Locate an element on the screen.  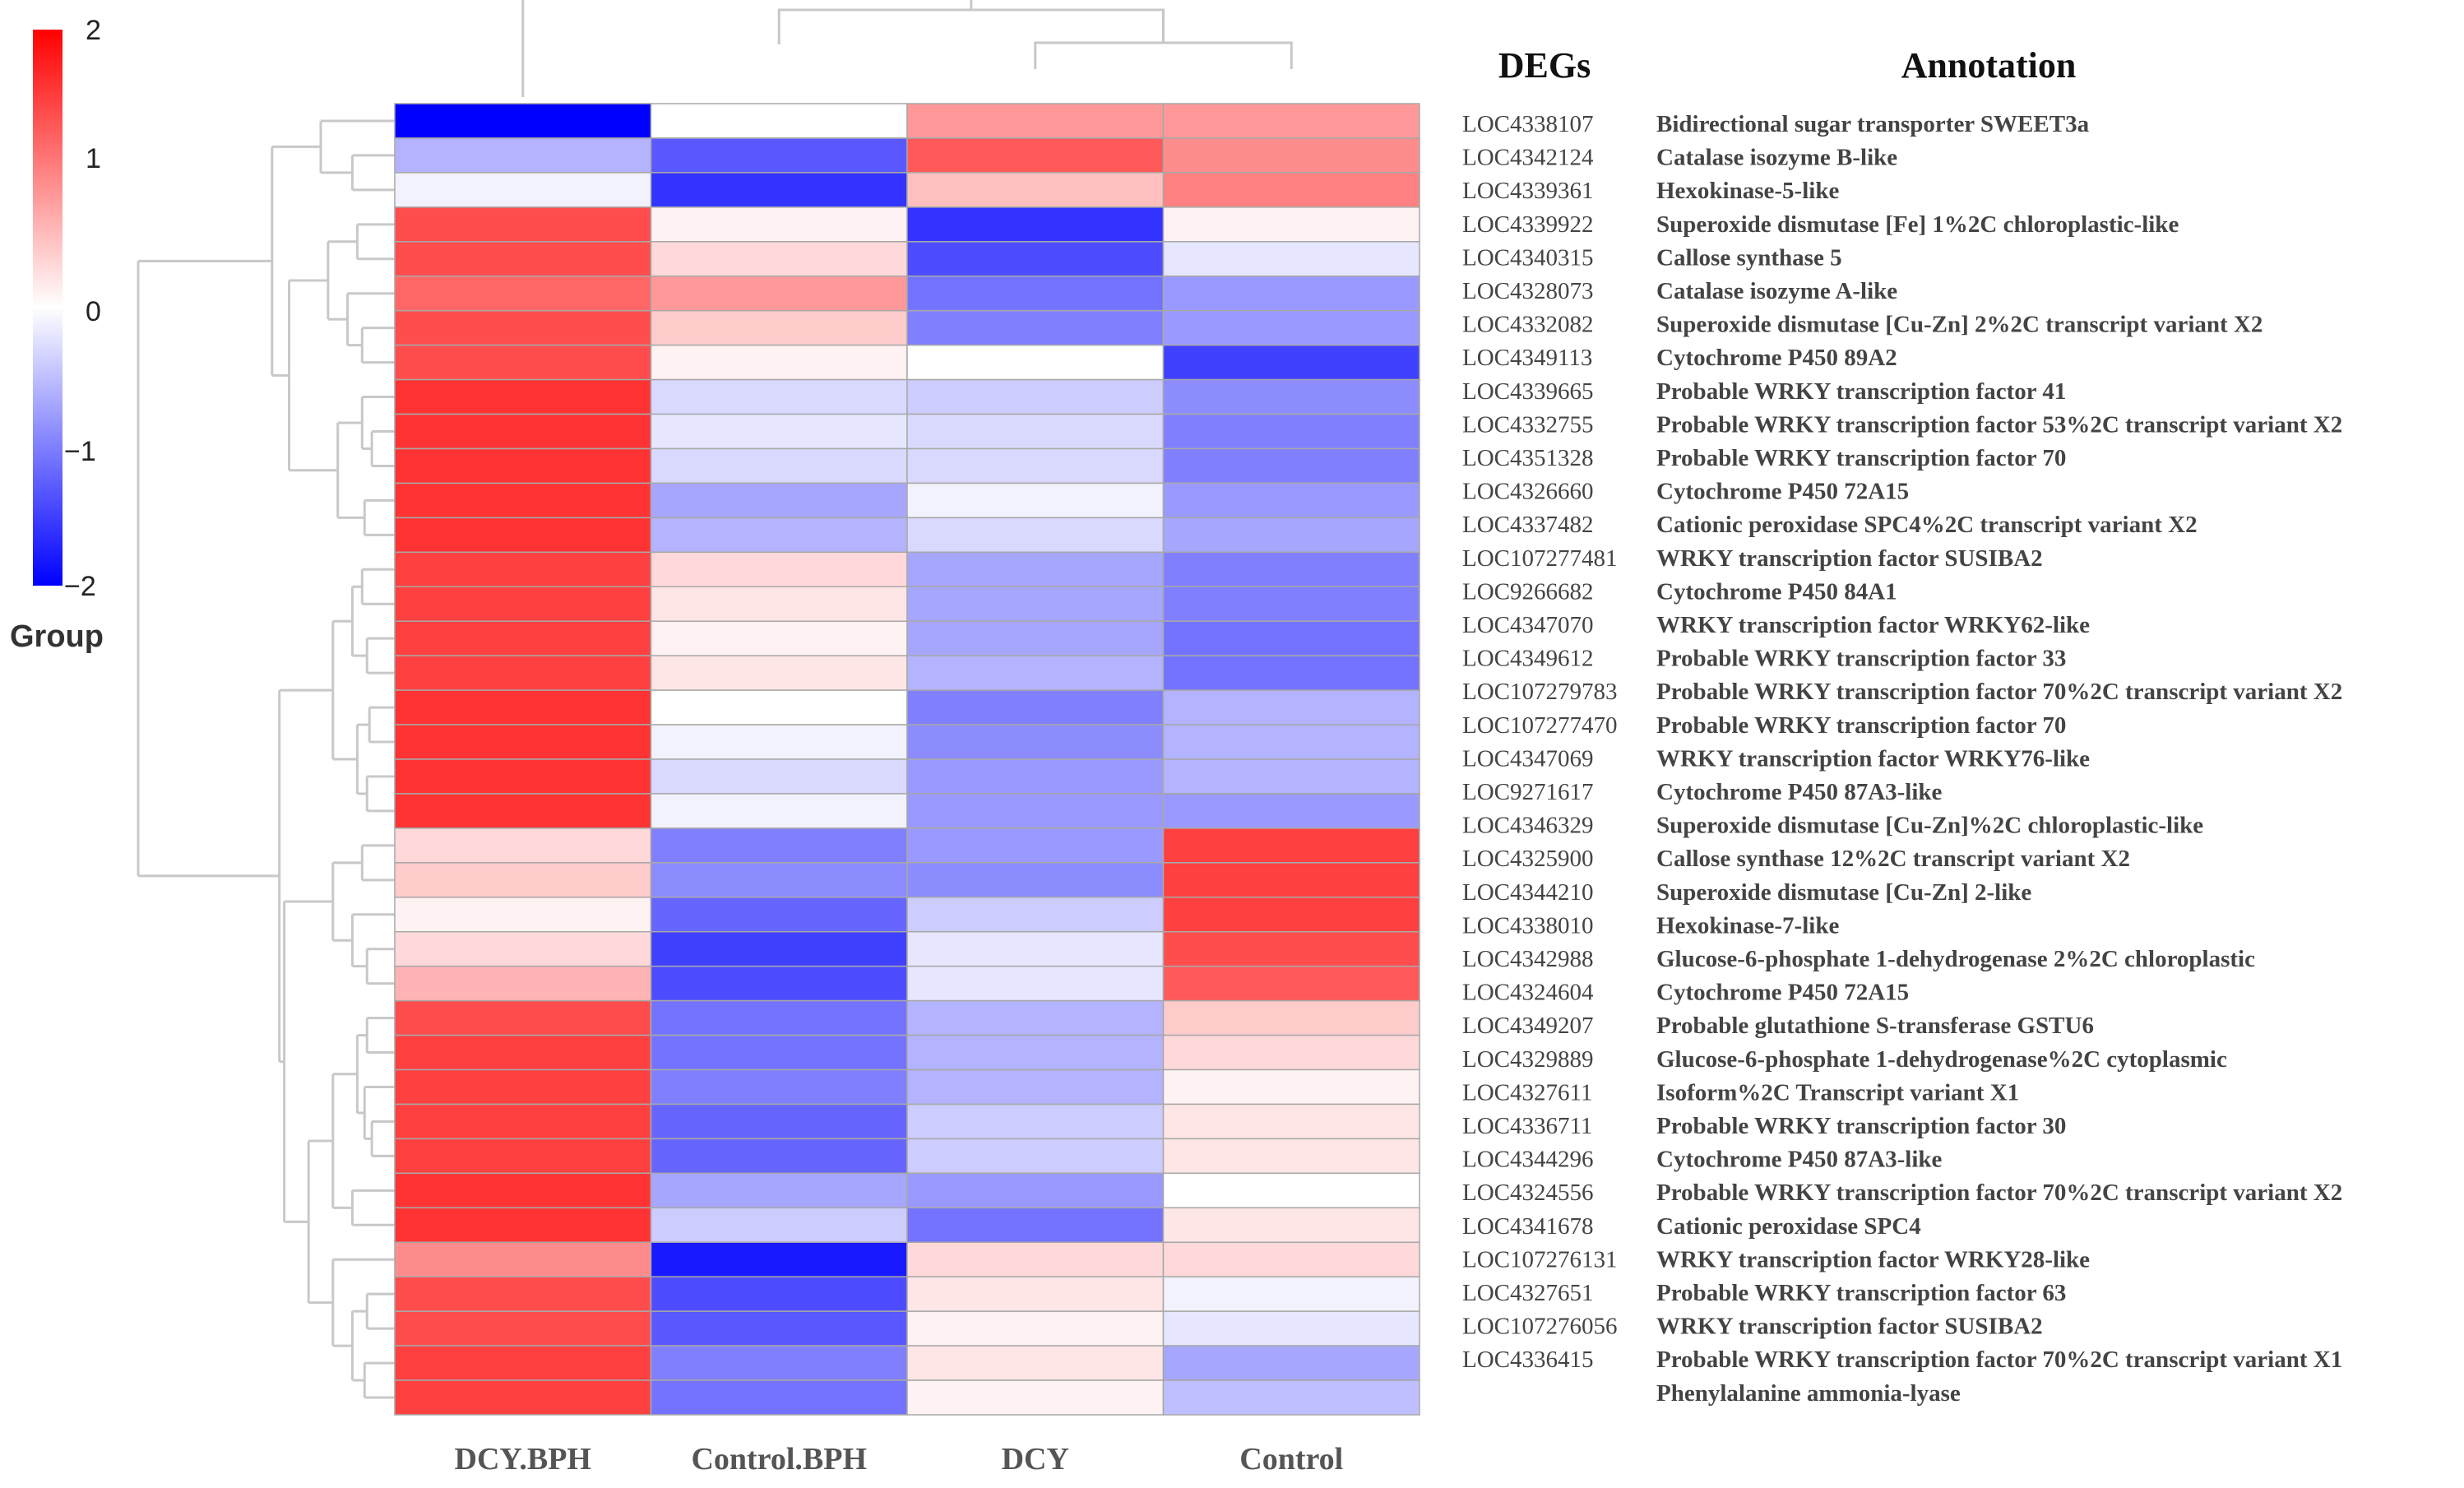
annotation-label: Cytochrome P450 72A15 is located at coordinates (1782, 492).